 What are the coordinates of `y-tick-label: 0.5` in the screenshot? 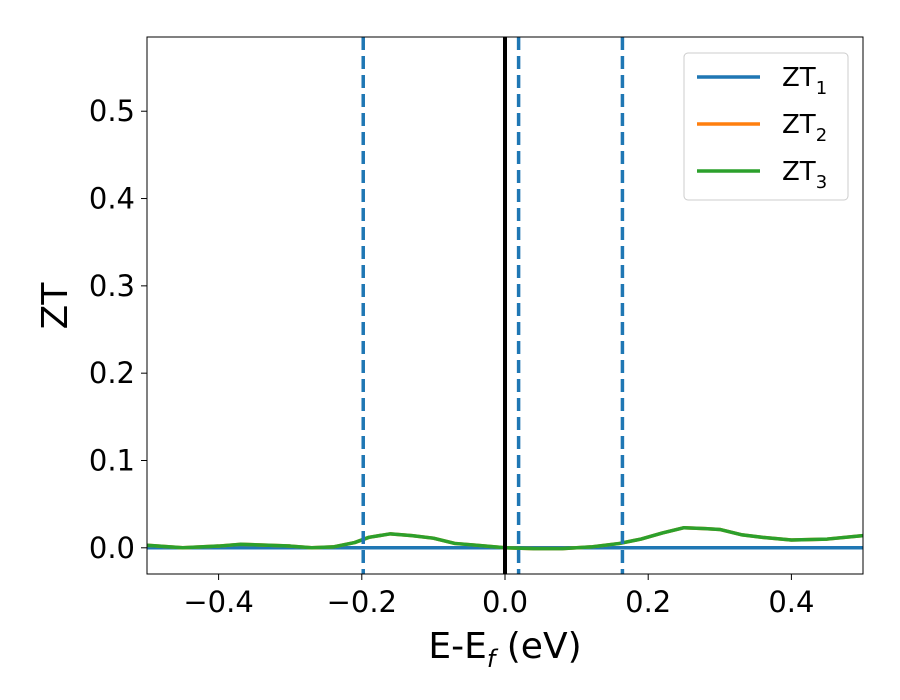 It's located at (112, 111).